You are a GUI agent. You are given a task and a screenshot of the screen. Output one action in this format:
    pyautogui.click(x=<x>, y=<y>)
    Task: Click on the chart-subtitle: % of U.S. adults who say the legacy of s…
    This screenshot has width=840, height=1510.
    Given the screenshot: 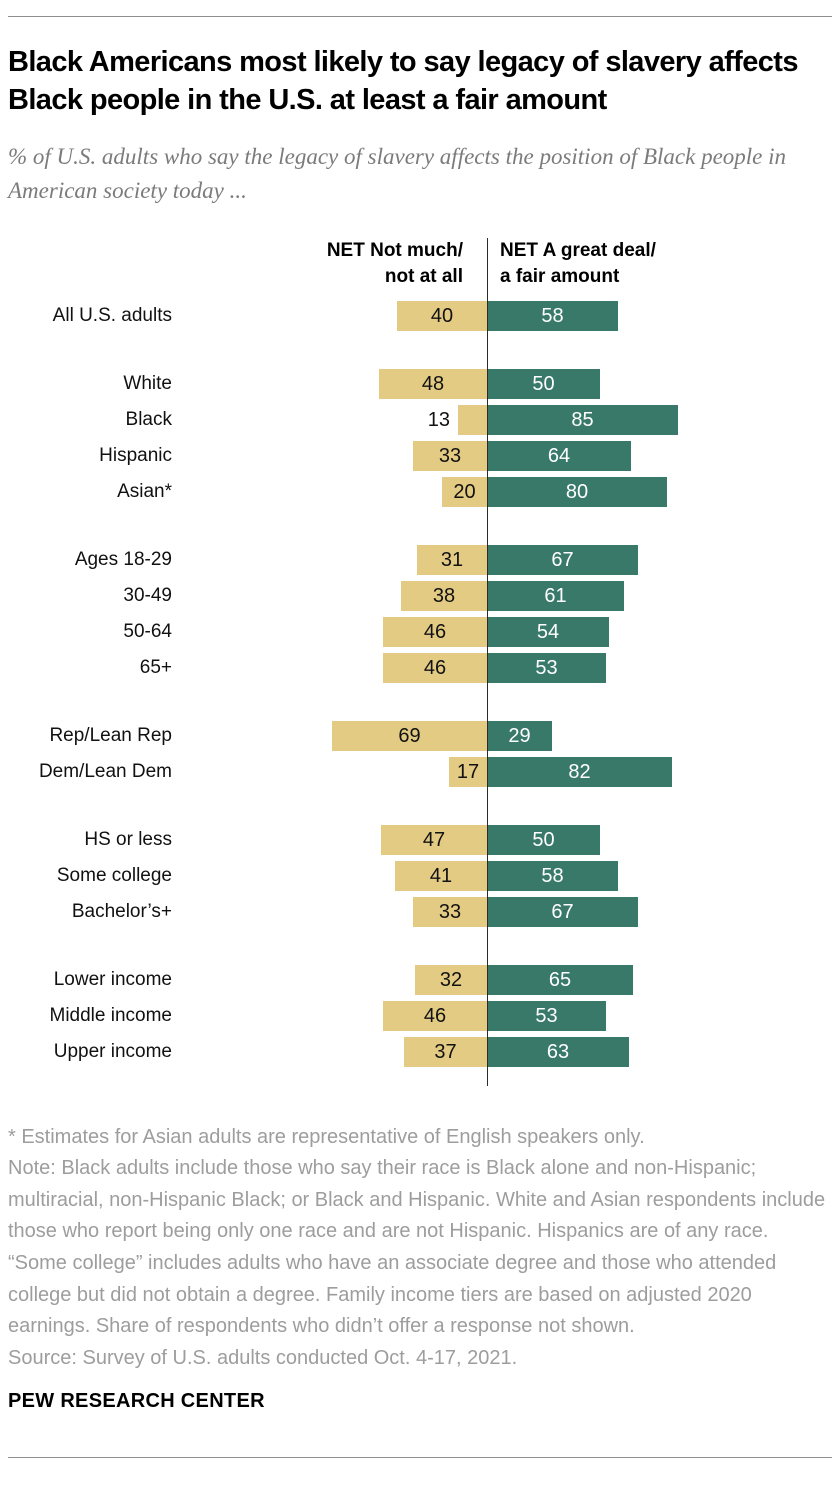 What is the action you would take?
    pyautogui.click(x=397, y=173)
    